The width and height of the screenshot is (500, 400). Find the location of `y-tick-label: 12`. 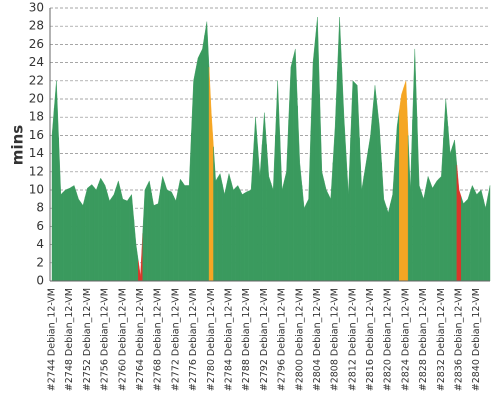

y-tick-label: 12 is located at coordinates (36, 171).